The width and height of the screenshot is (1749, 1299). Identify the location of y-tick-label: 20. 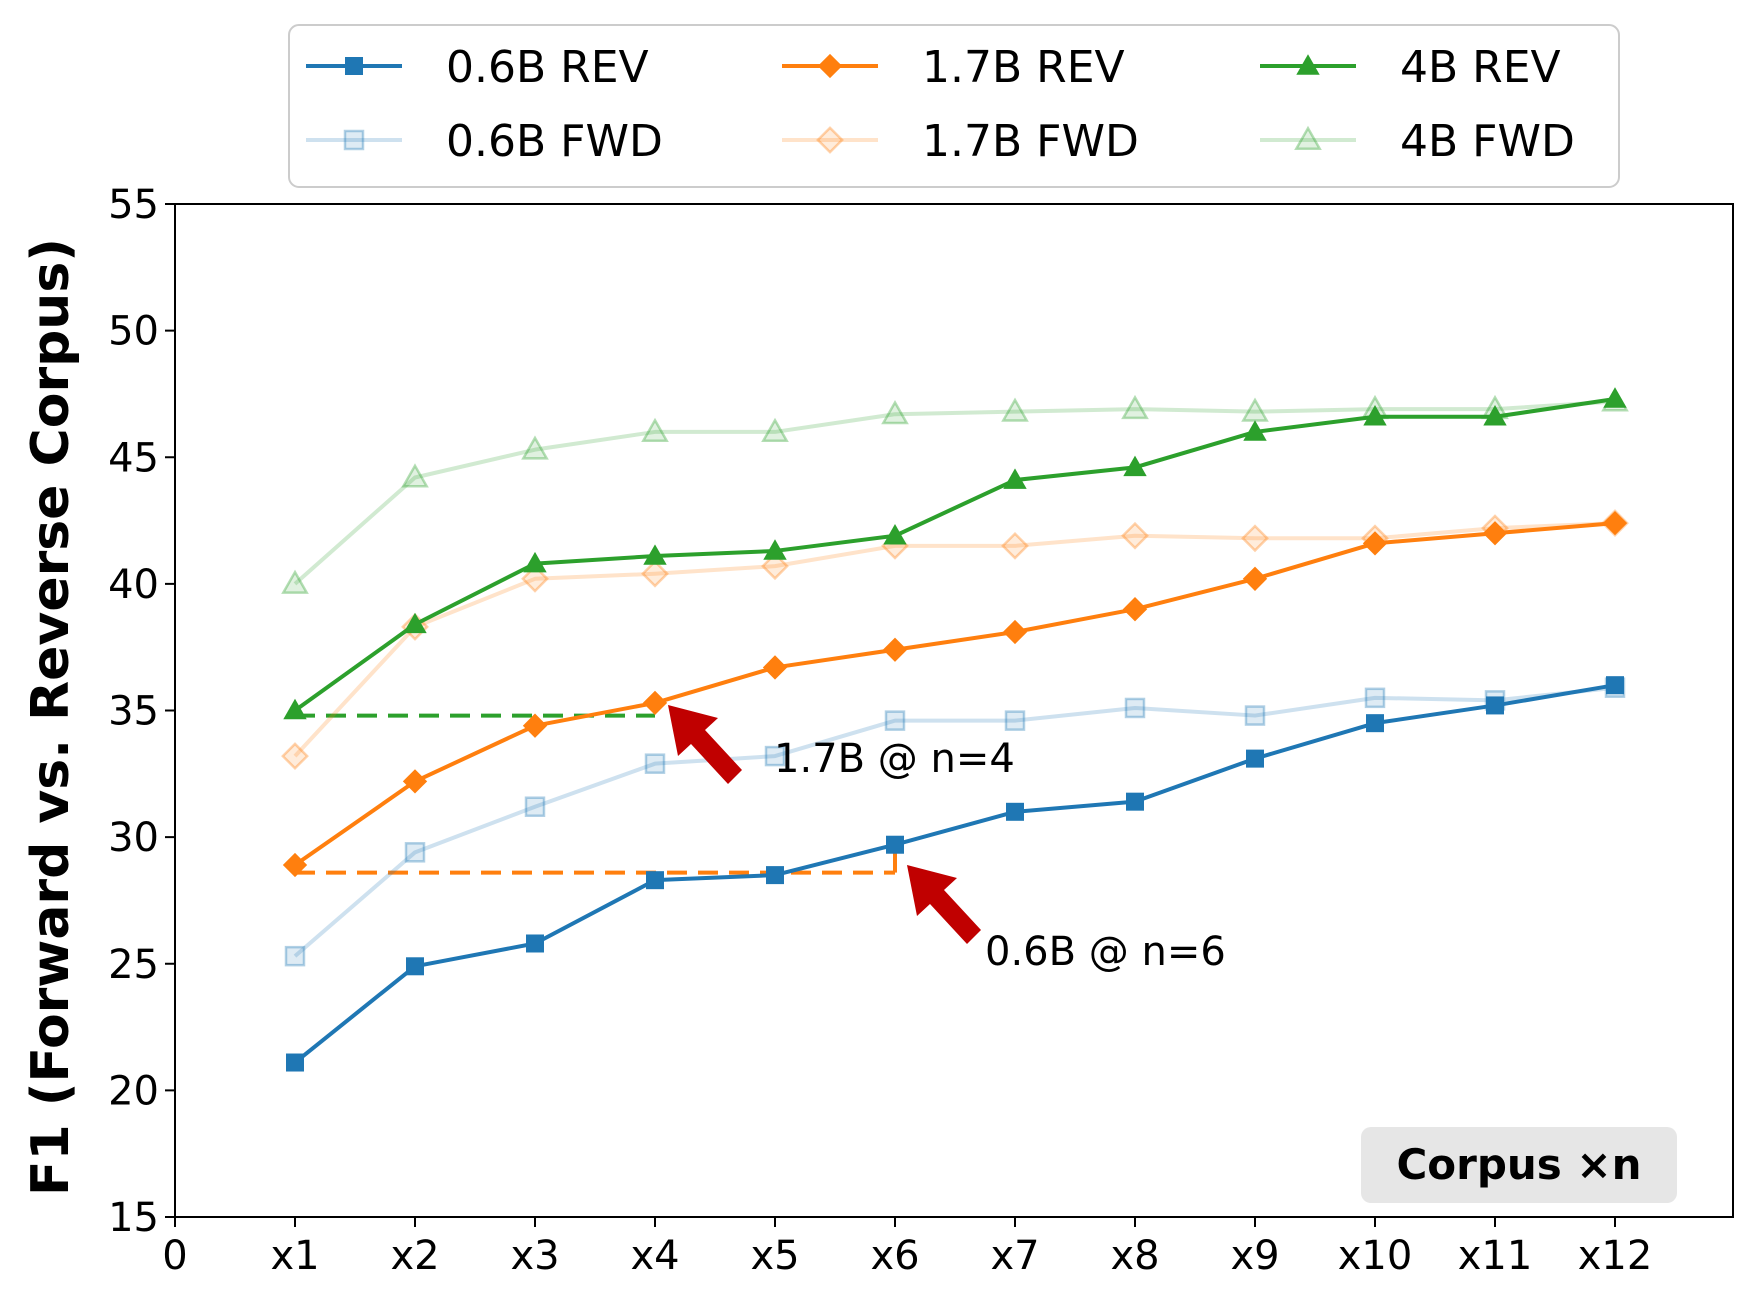
(133, 1091).